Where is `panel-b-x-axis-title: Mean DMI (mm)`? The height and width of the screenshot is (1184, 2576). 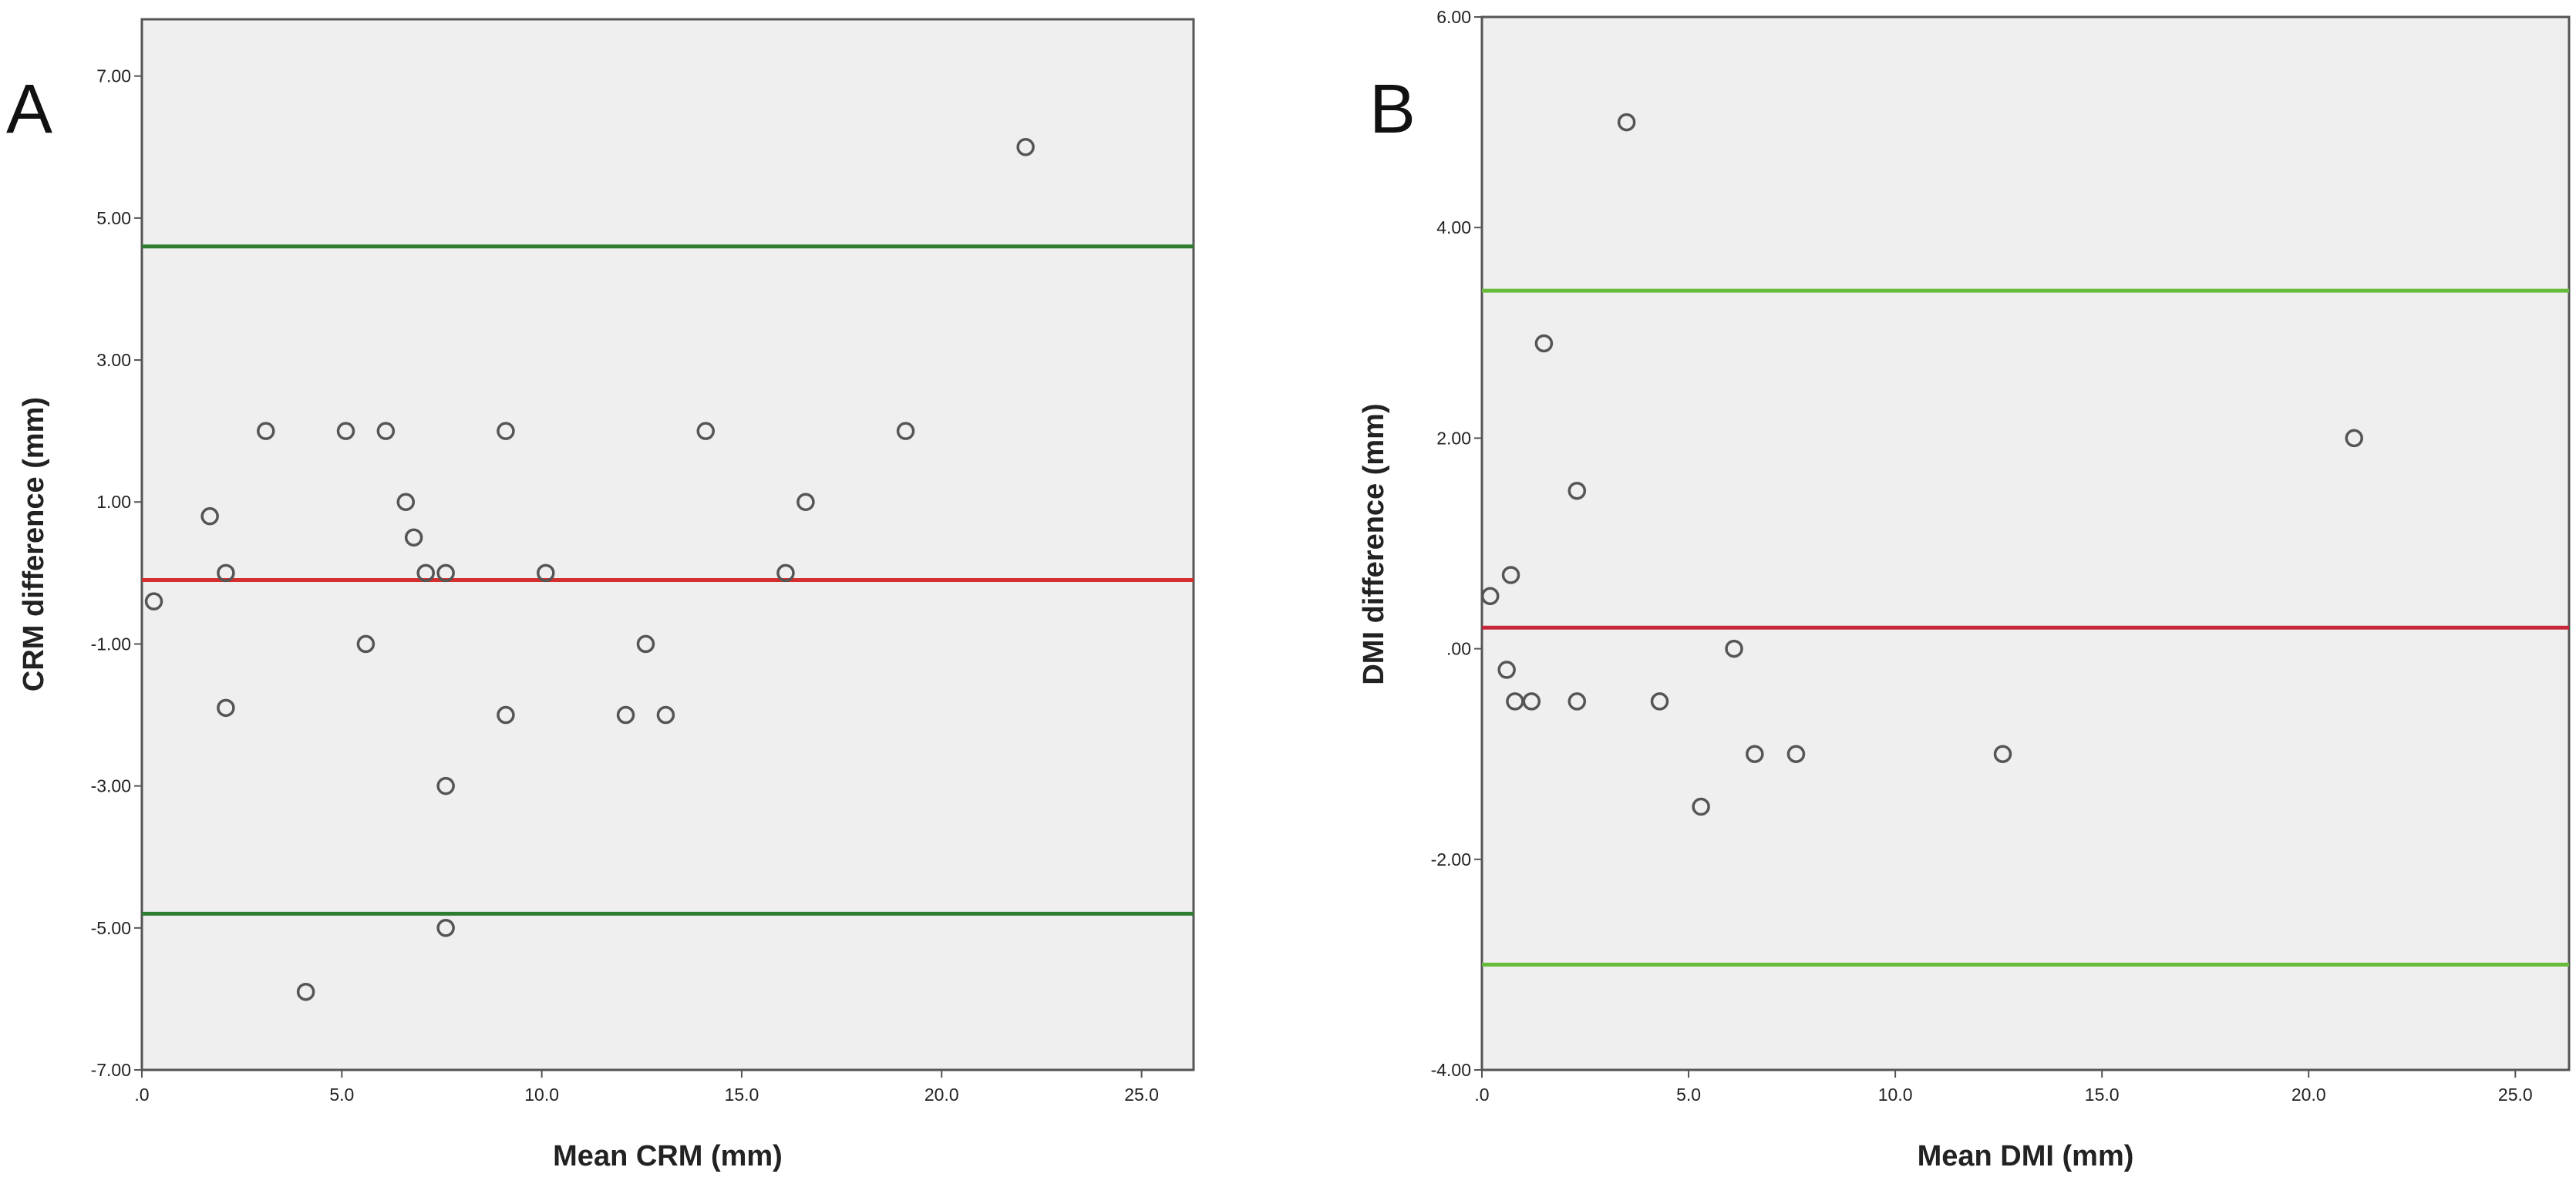 panel-b-x-axis-title: Mean DMI (mm) is located at coordinates (2026, 1156).